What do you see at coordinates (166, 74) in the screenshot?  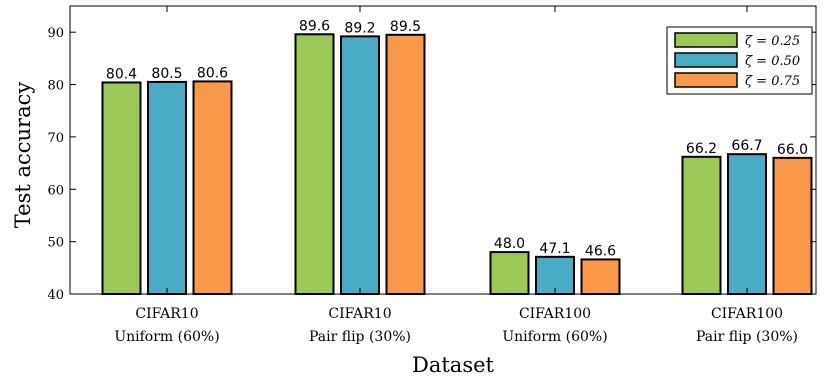 I see `bar-value-label: 80.5` at bounding box center [166, 74].